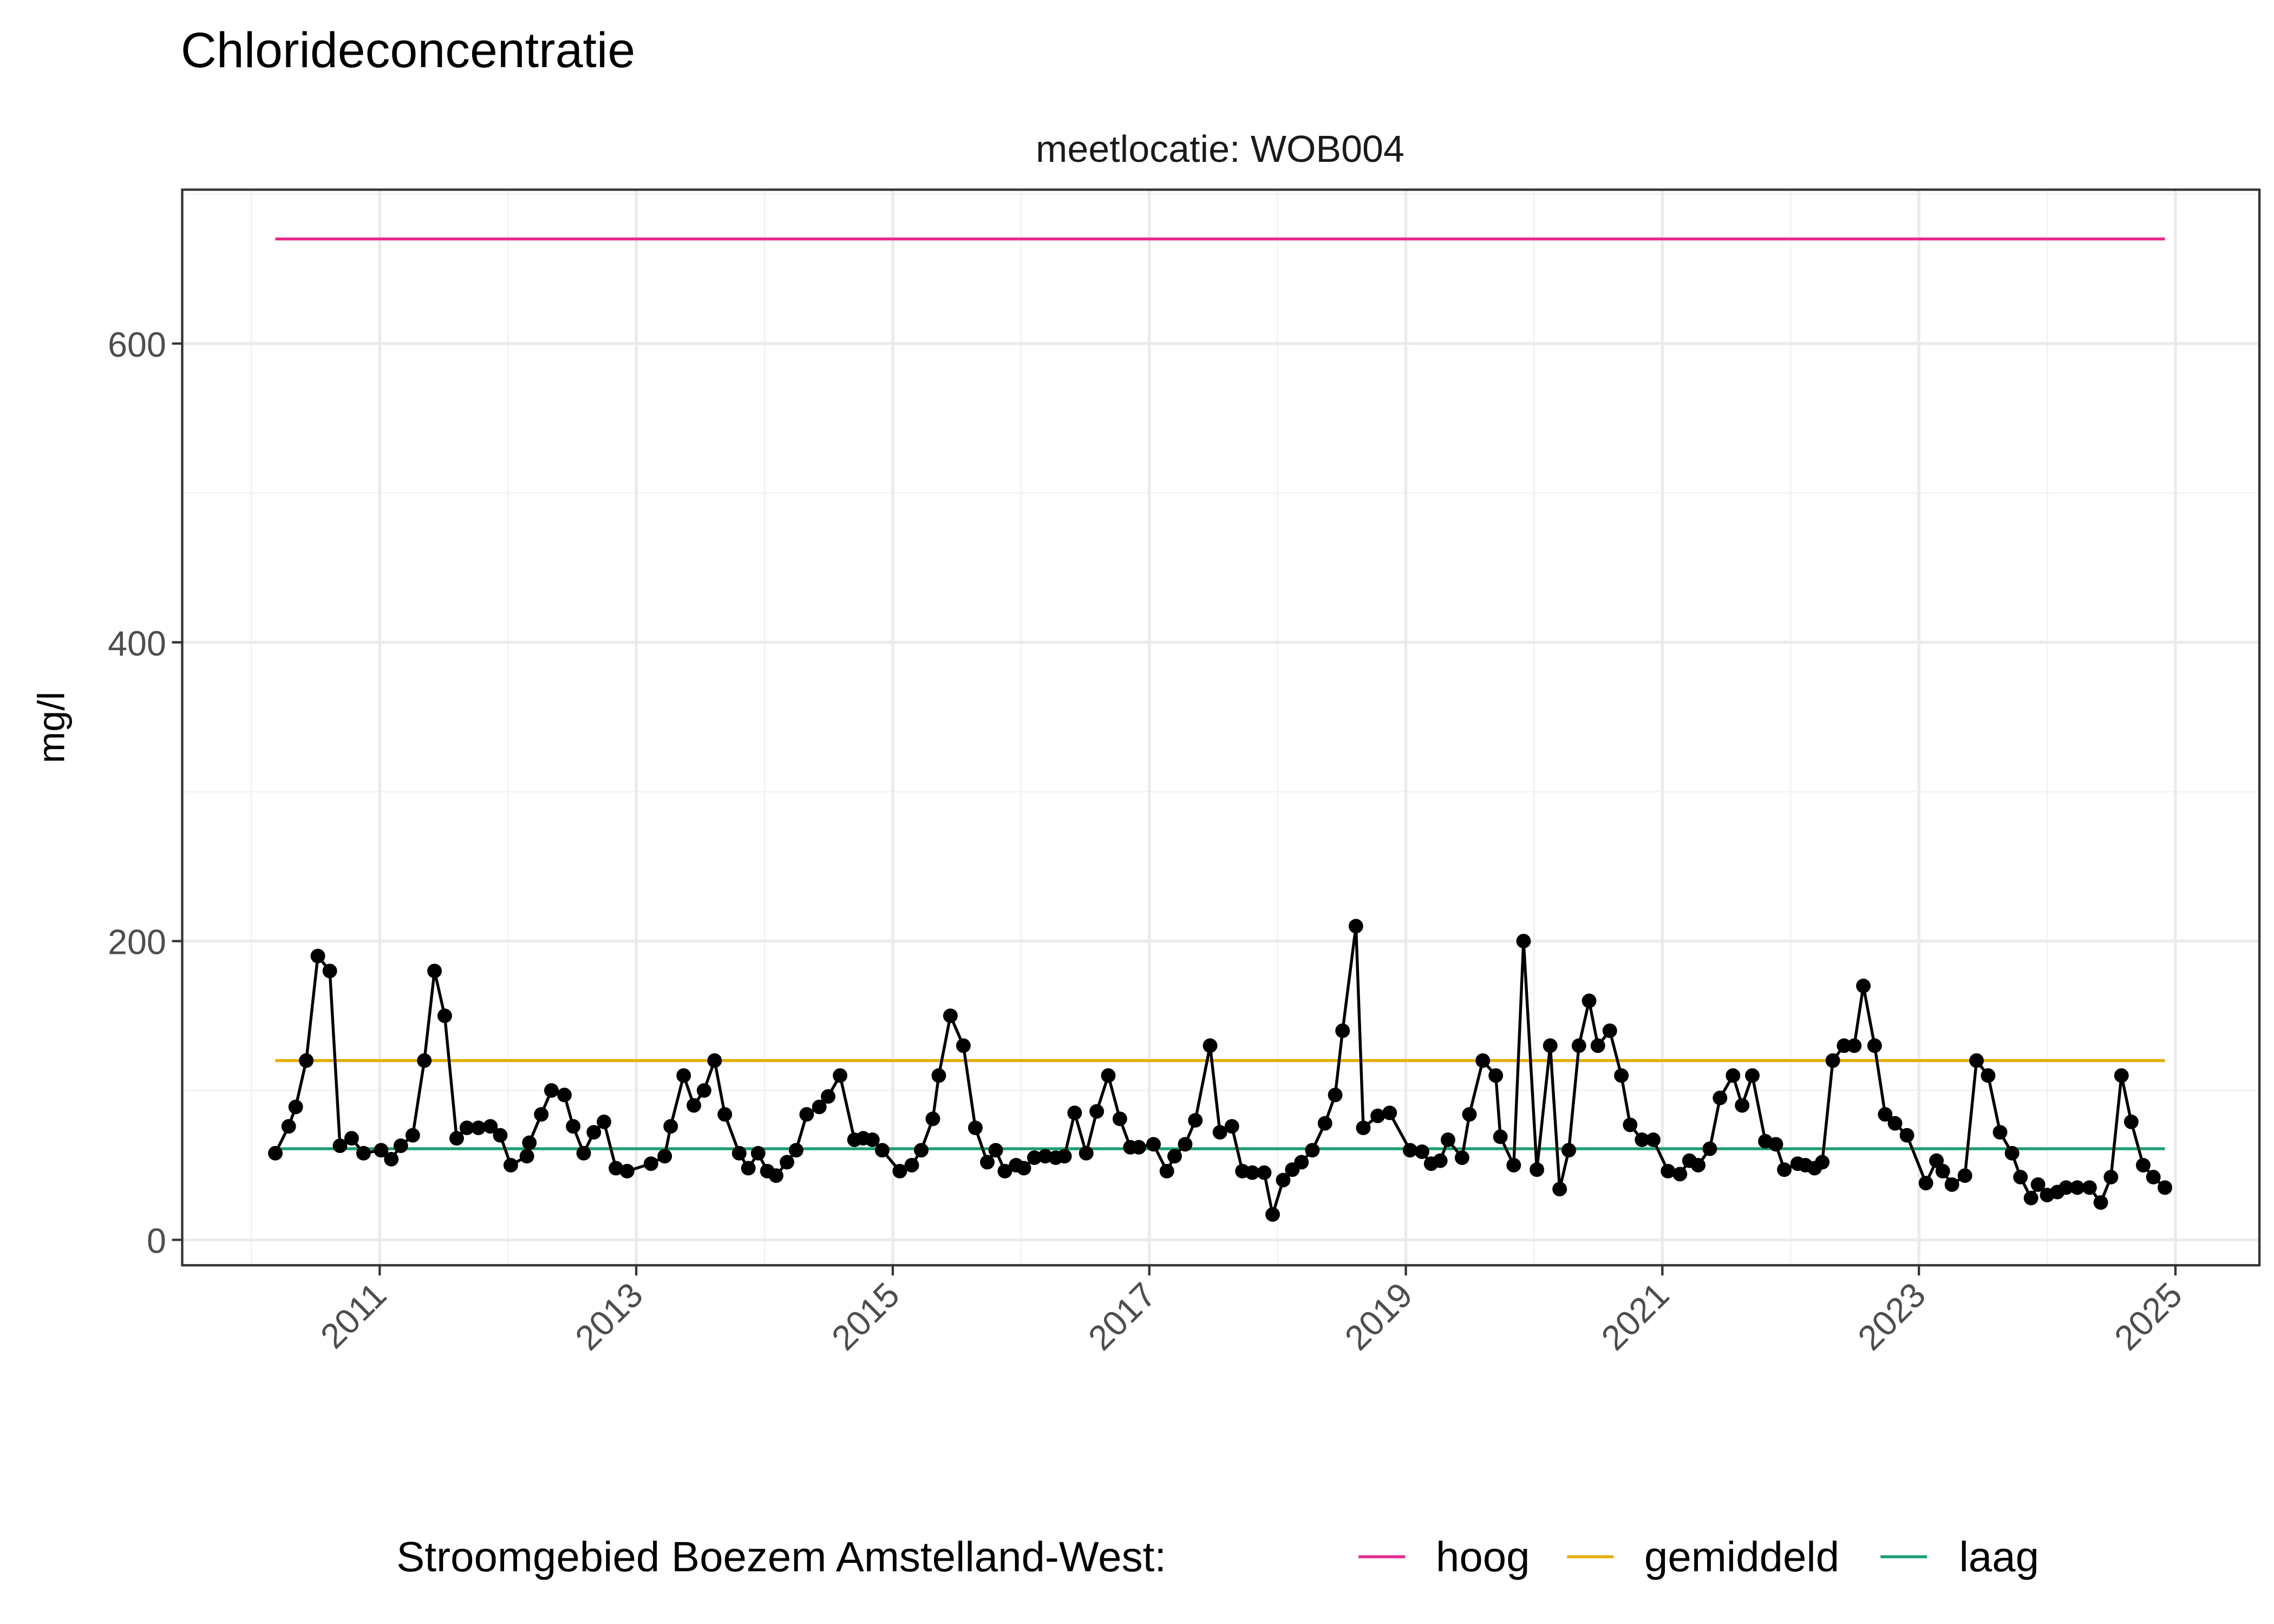 This screenshot has height=1624, width=2274. Describe the element at coordinates (1892, 1316) in the screenshot. I see `x-tick-label: 2023` at that location.